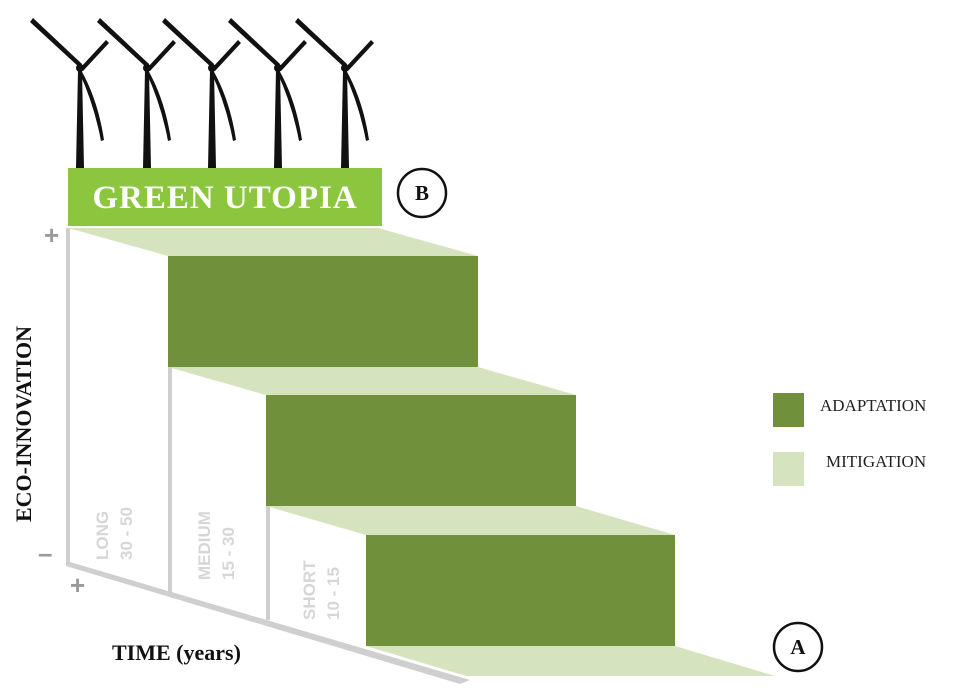 The image size is (956, 688). I want to click on stage-medium-name: MEDIUM, so click(204, 545).